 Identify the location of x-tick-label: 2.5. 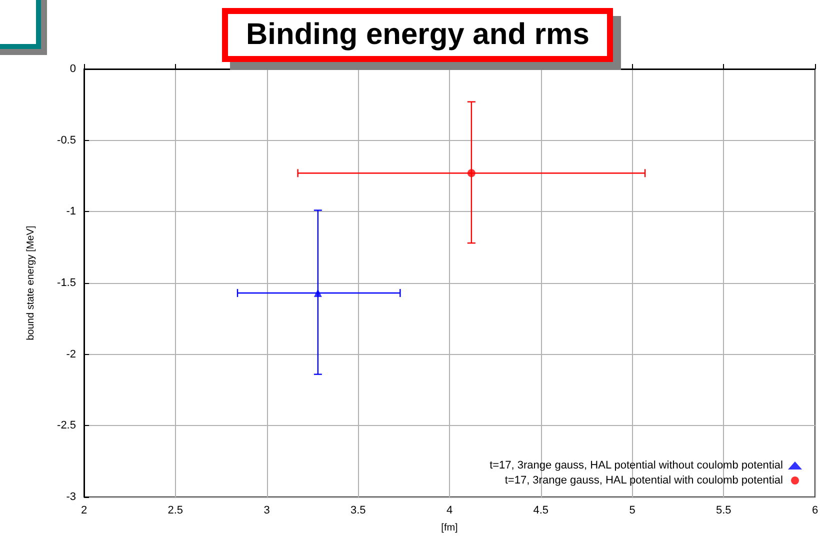
(176, 510).